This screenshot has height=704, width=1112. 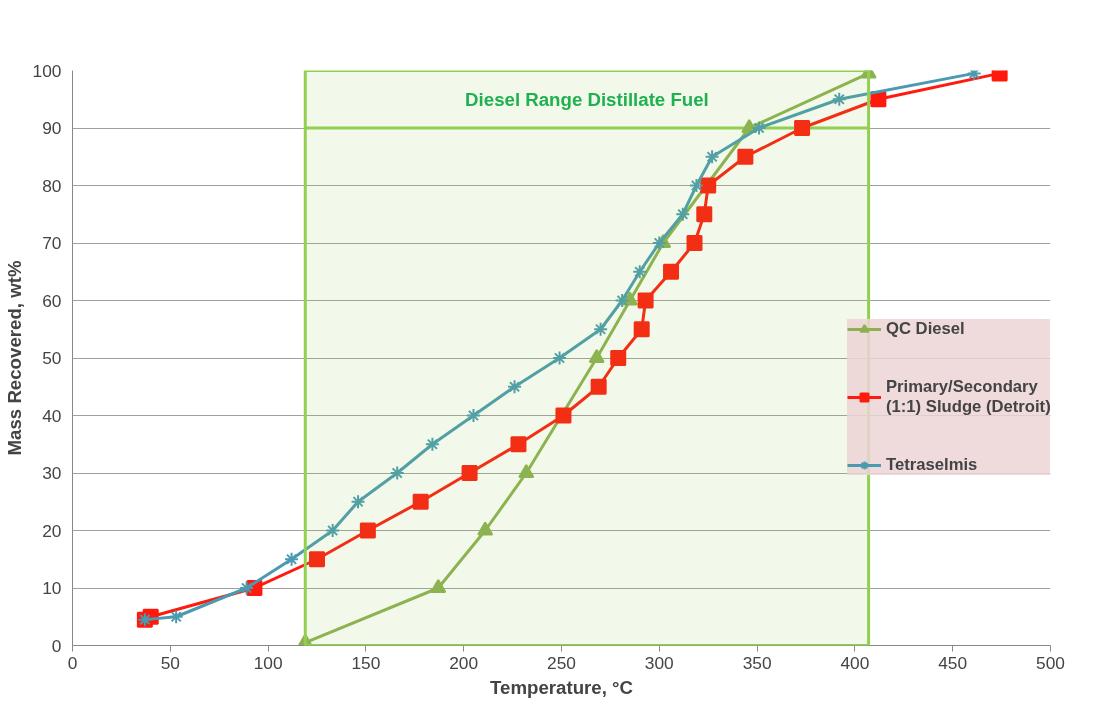 I want to click on y-tick-label: 40, so click(x=52, y=415).